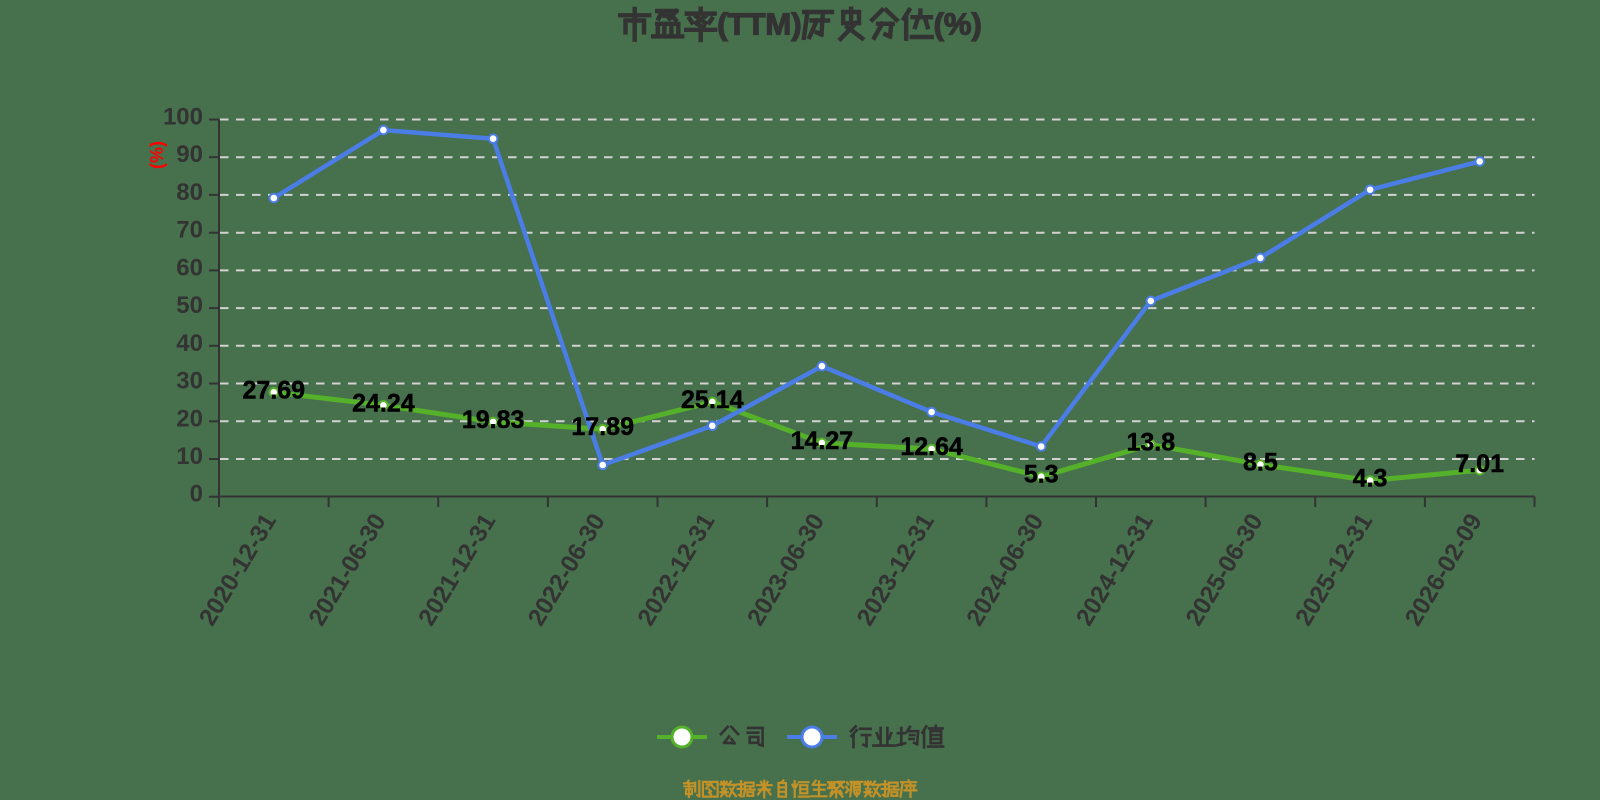 The width and height of the screenshot is (1600, 800). What do you see at coordinates (712, 400) in the screenshot?
I see `svg-text: 25.14` at bounding box center [712, 400].